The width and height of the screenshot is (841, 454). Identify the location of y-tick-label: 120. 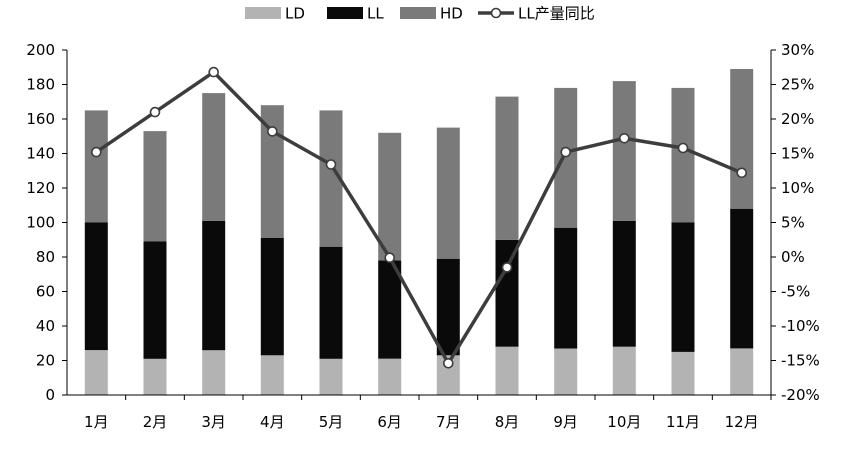
(40, 188).